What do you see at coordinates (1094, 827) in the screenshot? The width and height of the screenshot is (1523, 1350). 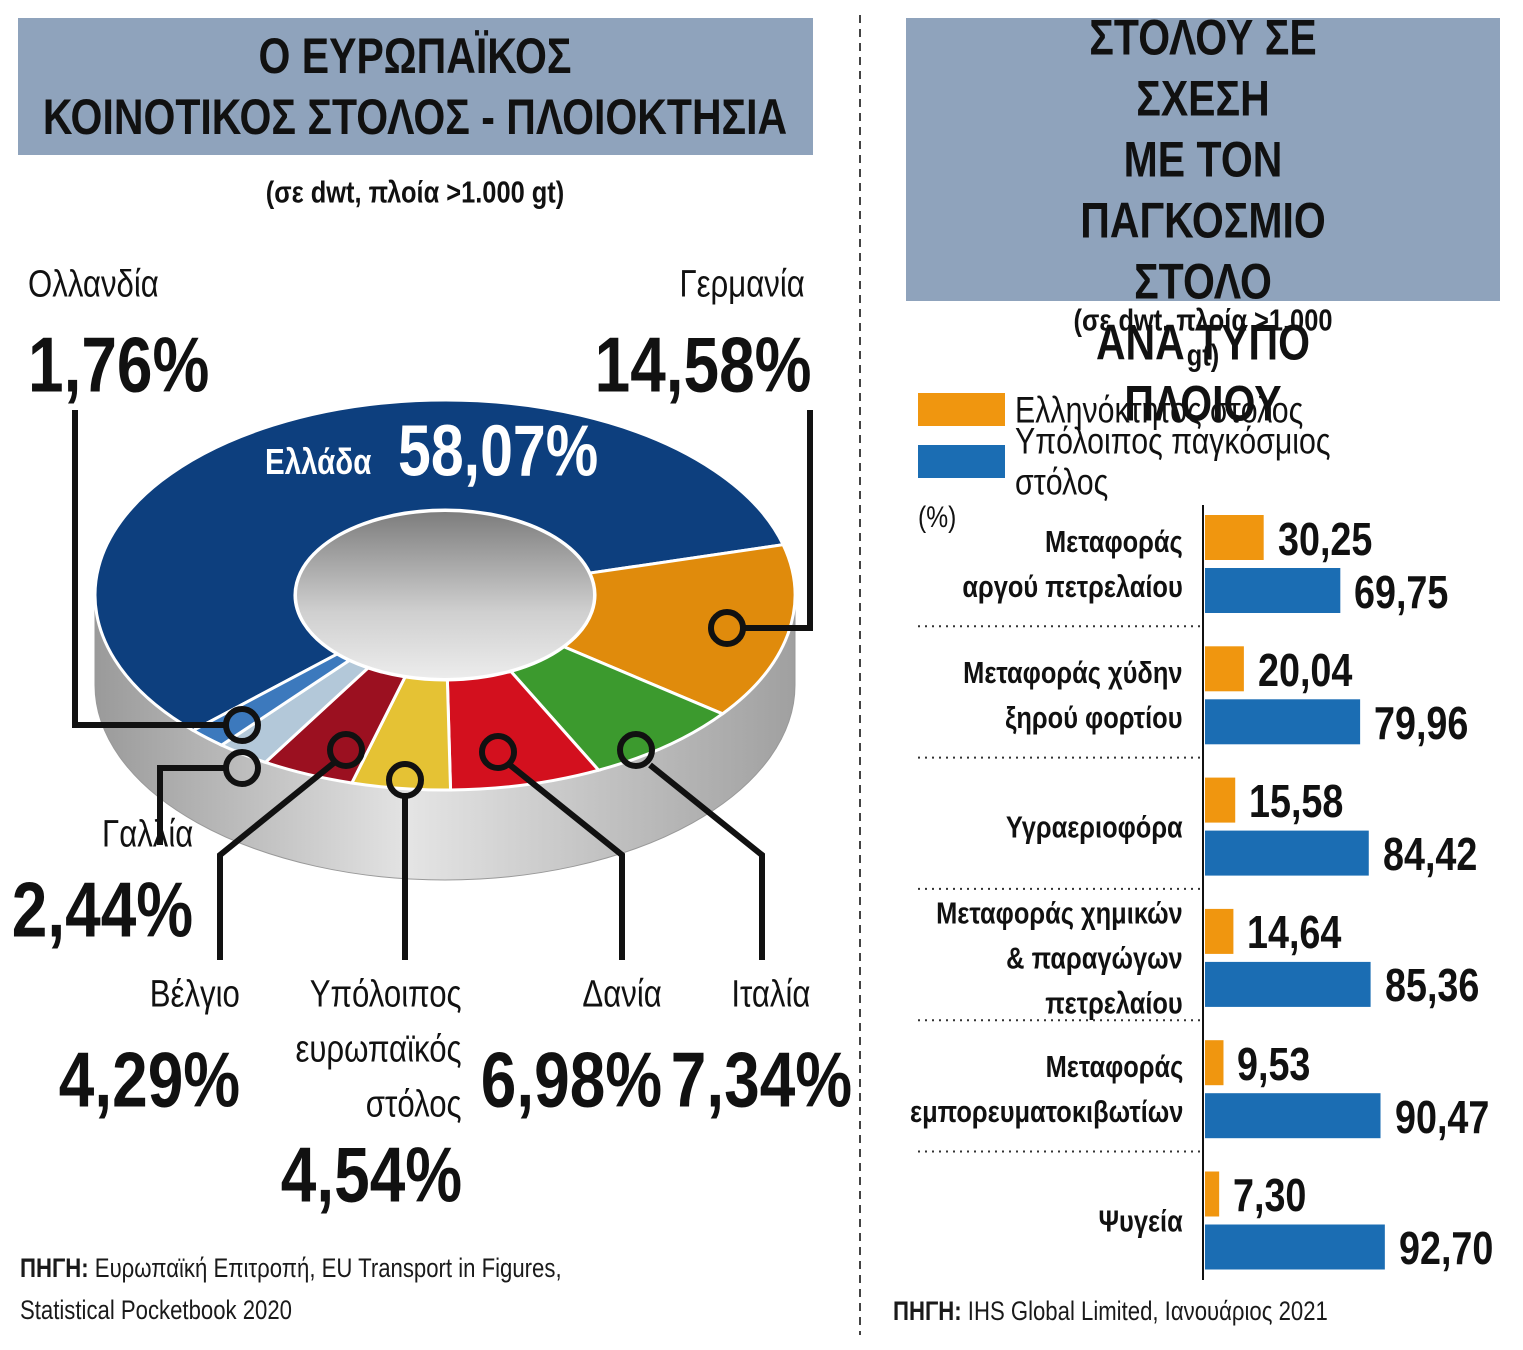 I see `category-label: Υγραεριοφόρα` at bounding box center [1094, 827].